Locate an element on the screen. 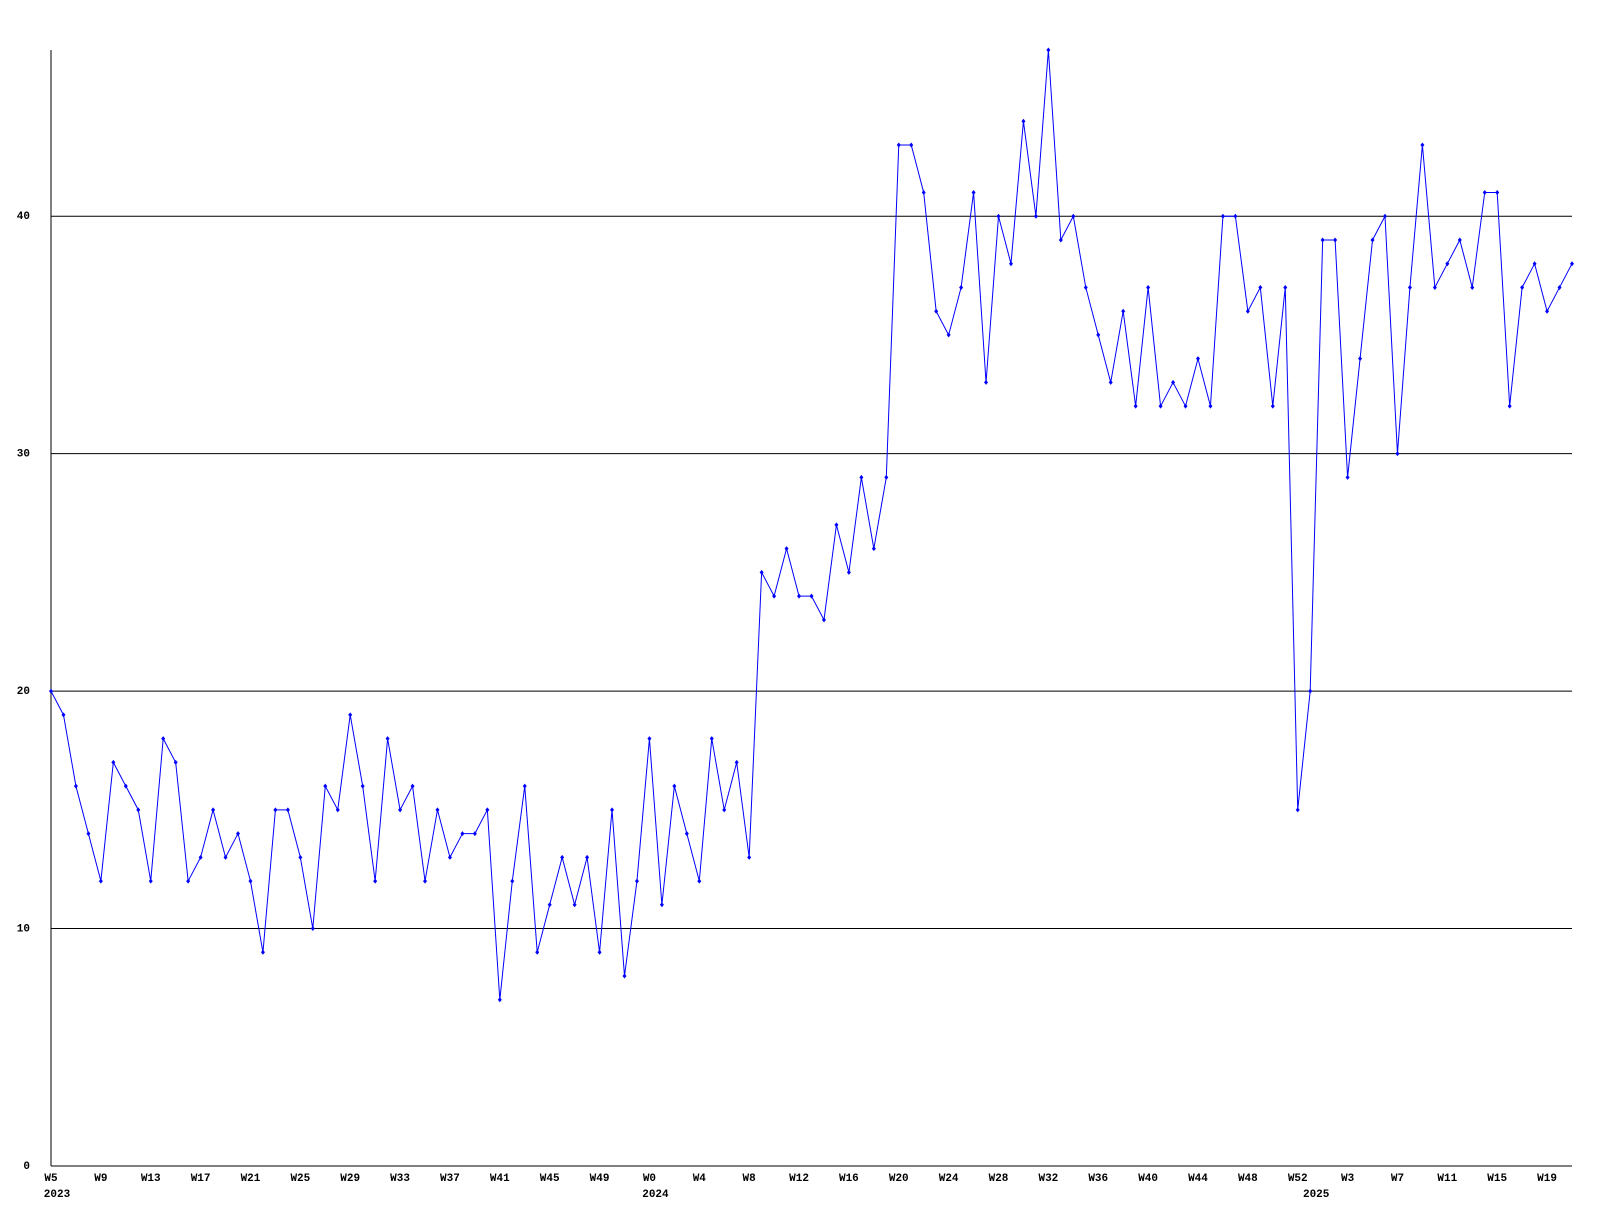 This screenshot has height=1205, width=1600. x-tick-label: W7 is located at coordinates (1397, 1179).